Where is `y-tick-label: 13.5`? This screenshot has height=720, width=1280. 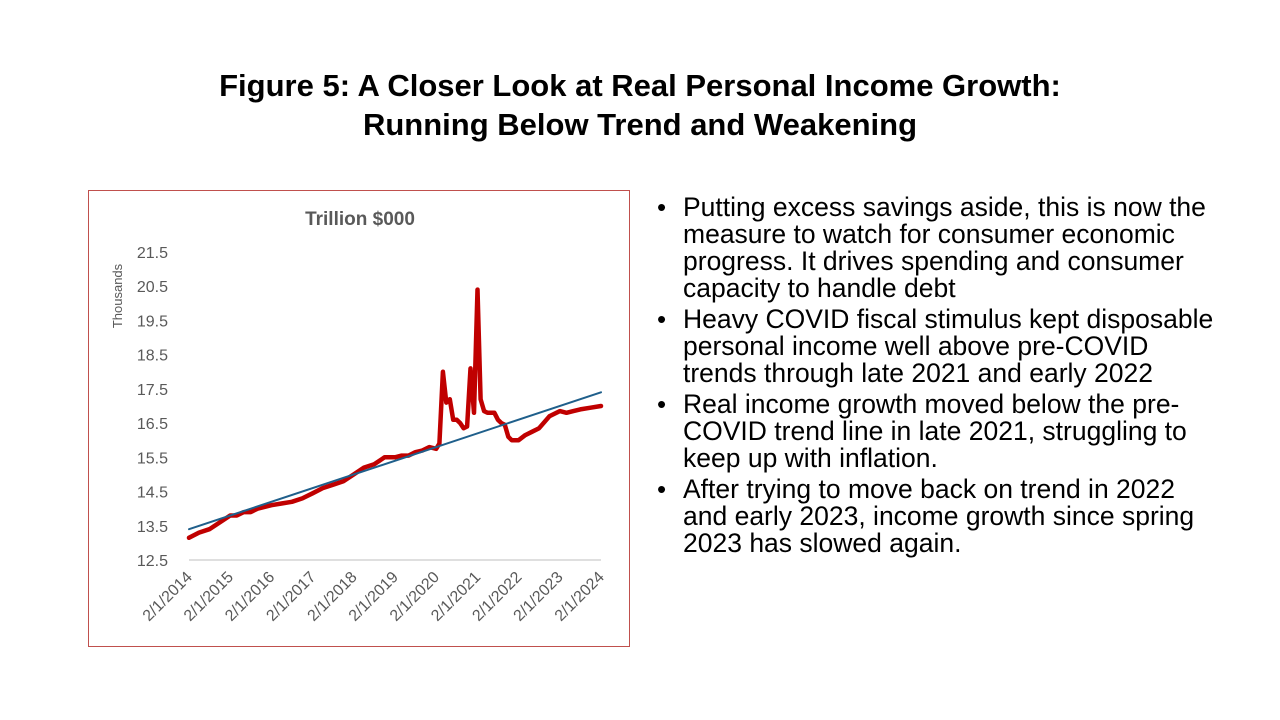
y-tick-label: 13.5 is located at coordinates (152, 527).